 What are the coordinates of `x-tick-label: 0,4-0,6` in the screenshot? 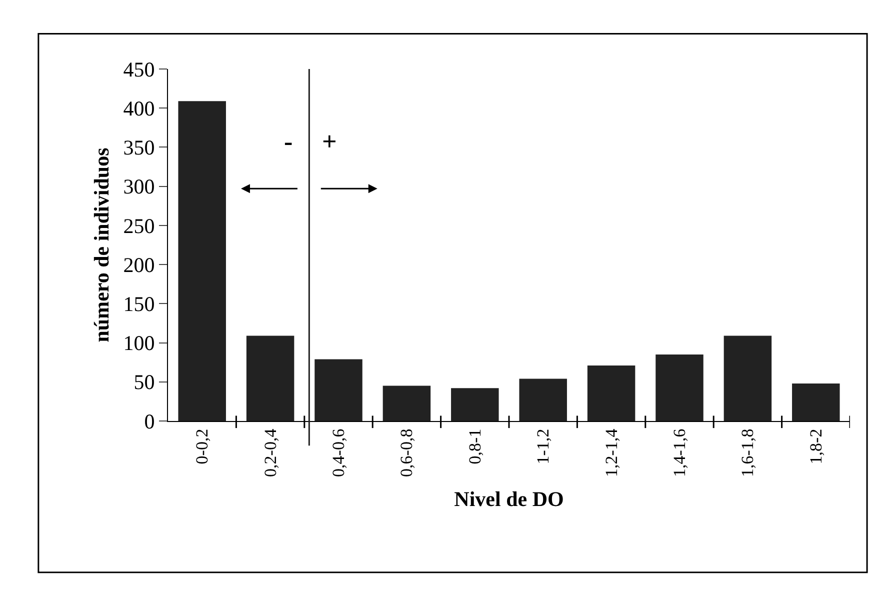 It's located at (338, 452).